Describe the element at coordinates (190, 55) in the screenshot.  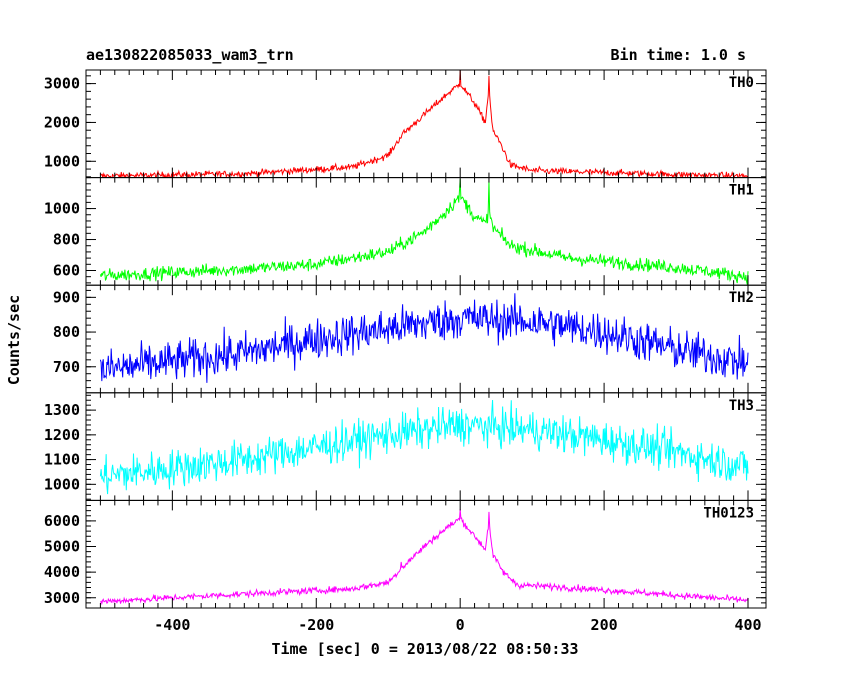
I see `chart-title: ae130822085033_wam3_trn` at that location.